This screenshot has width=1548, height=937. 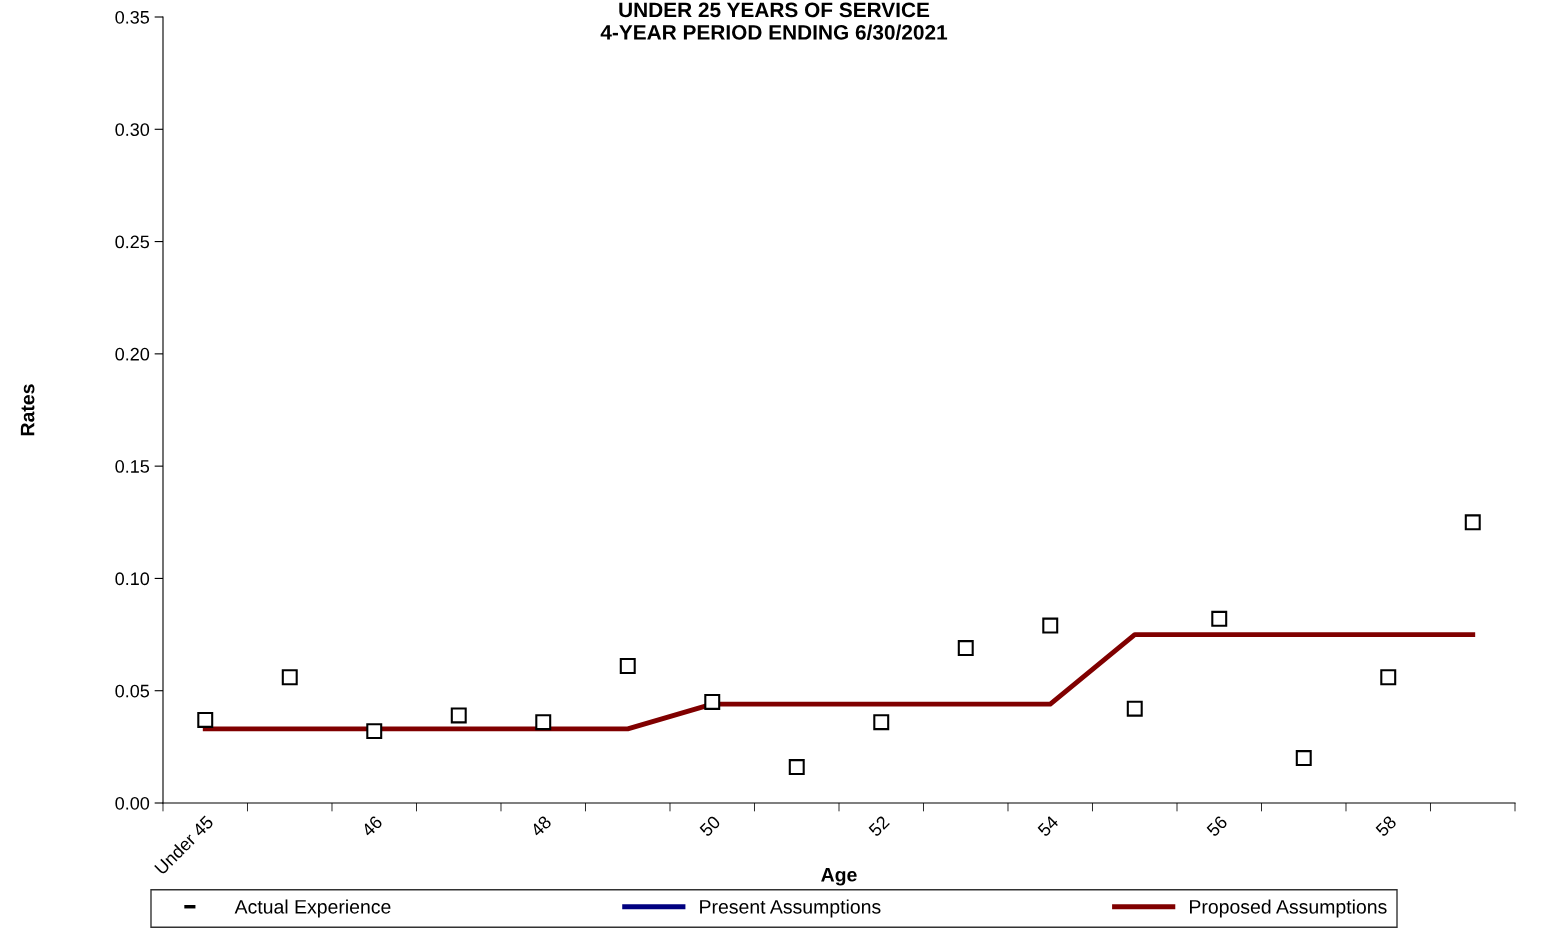 I want to click on y-tick-label: 0.05, so click(x=132, y=691).